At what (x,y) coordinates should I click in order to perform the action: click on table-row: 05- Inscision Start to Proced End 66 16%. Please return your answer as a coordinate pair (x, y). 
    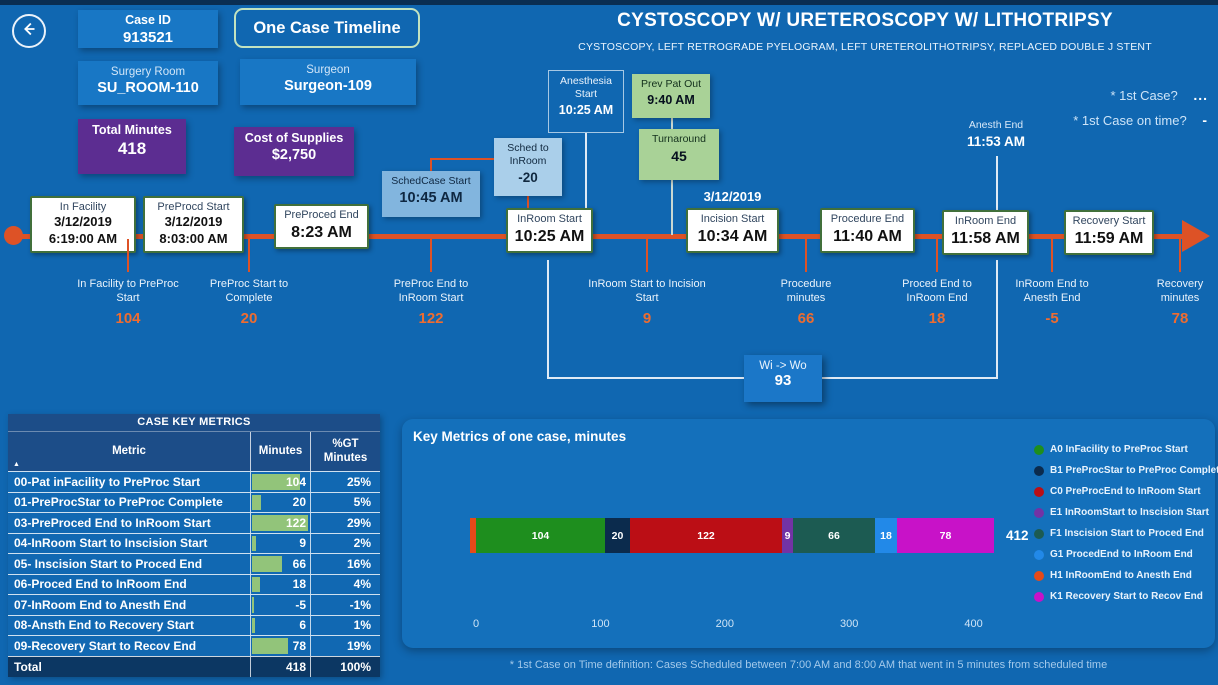
    Looking at the image, I should click on (194, 563).